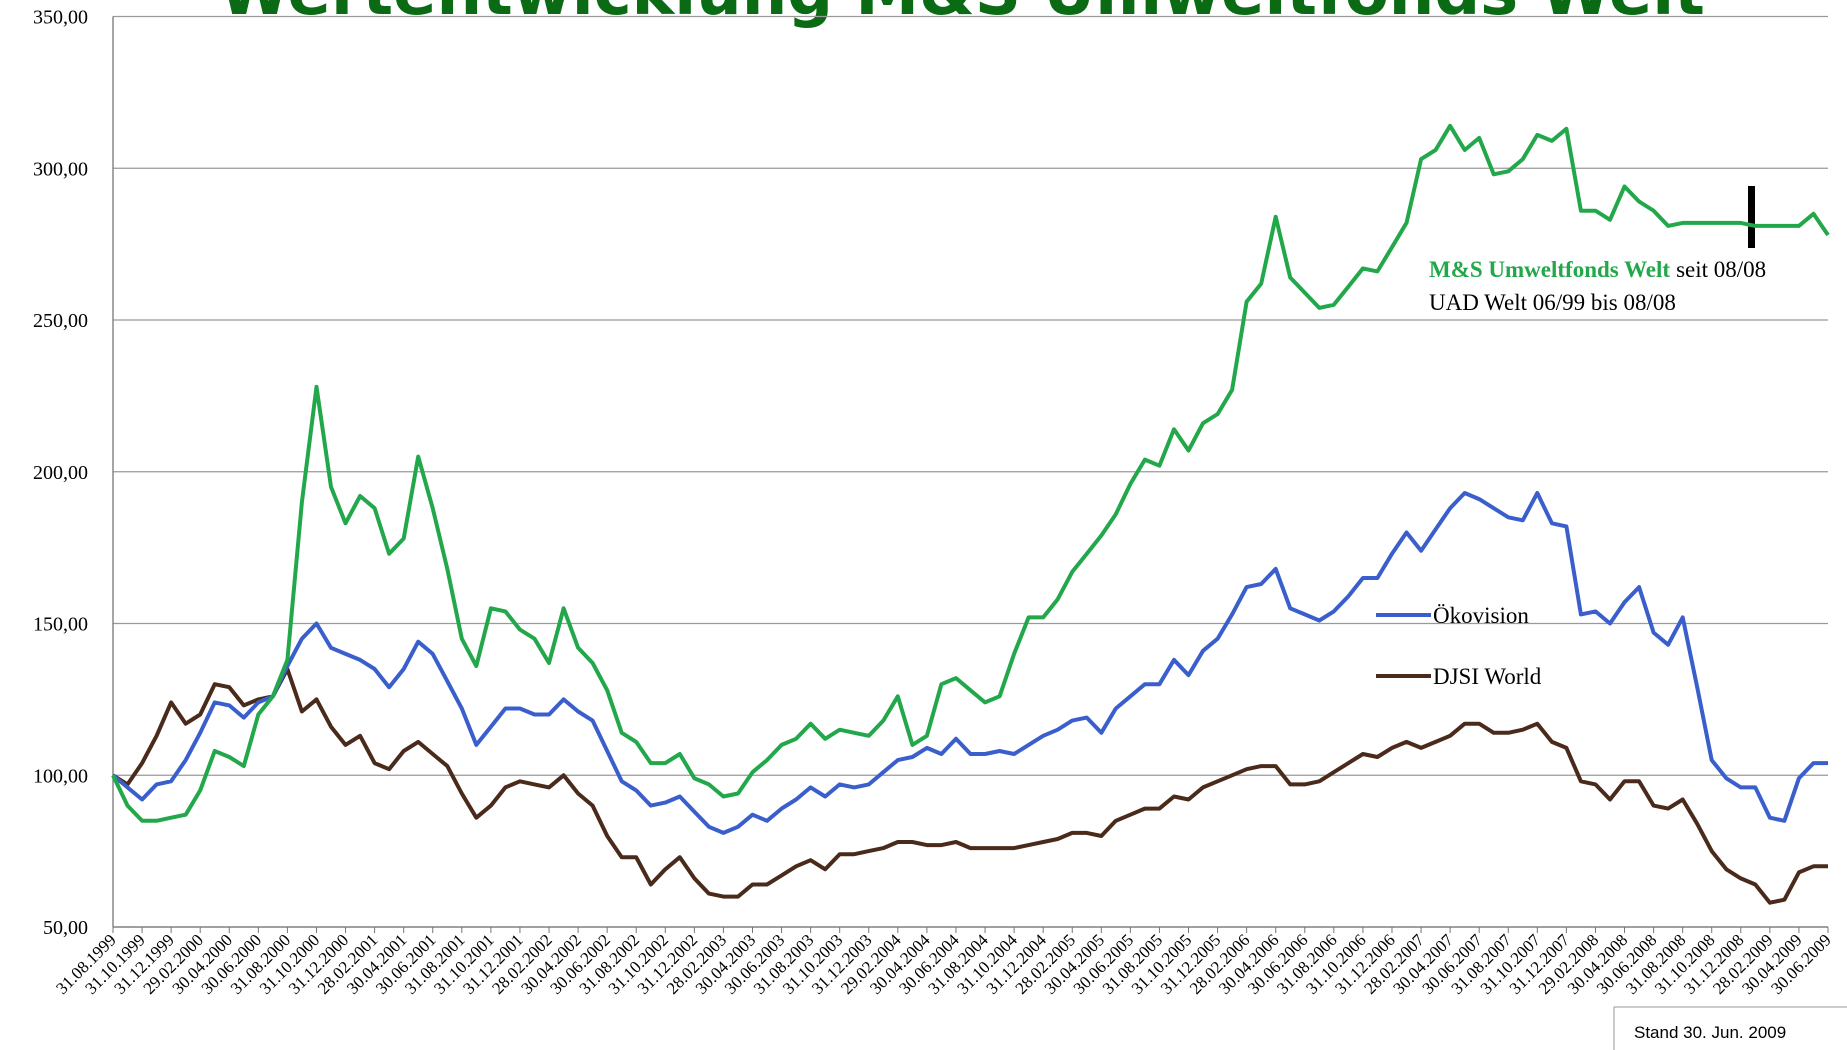 The width and height of the screenshot is (1847, 1050). What do you see at coordinates (962, 15) in the screenshot?
I see `chart-title: Wertentwicklung M&S Umweltfonds Welt` at bounding box center [962, 15].